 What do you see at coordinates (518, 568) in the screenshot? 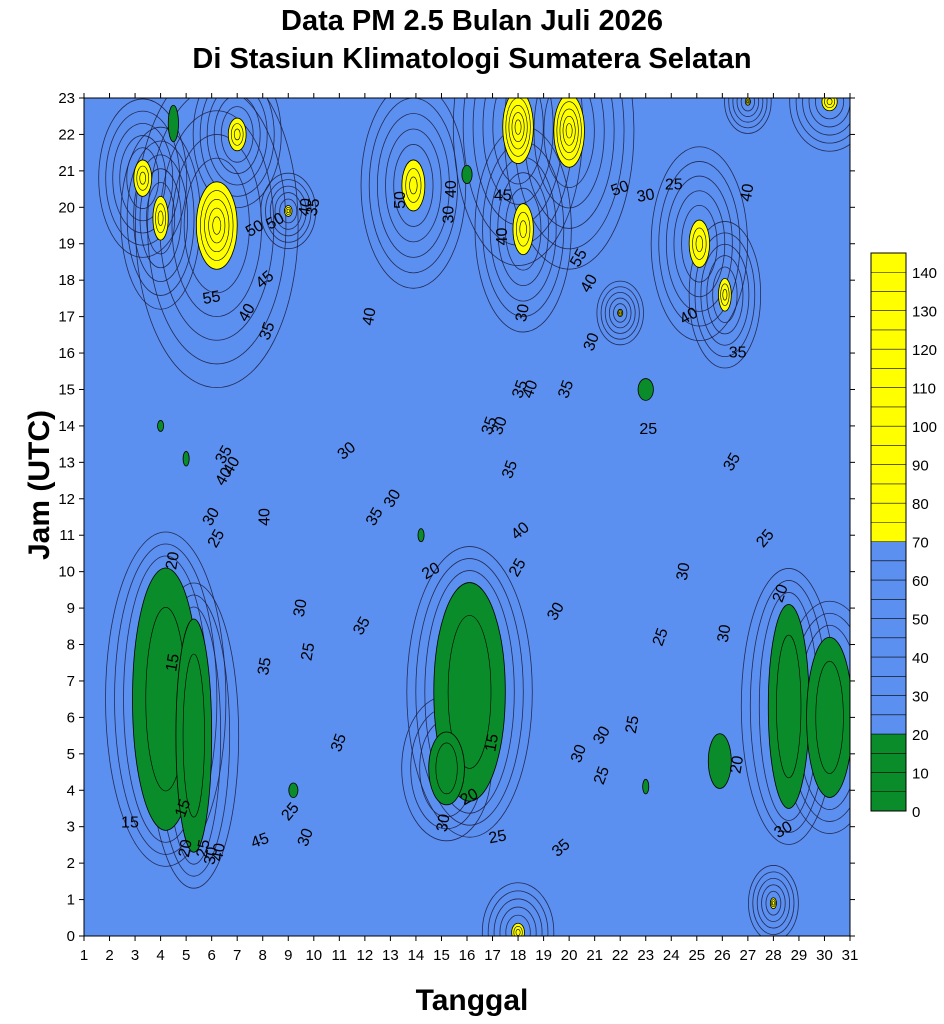
I see `contour-label-42: 25` at bounding box center [518, 568].